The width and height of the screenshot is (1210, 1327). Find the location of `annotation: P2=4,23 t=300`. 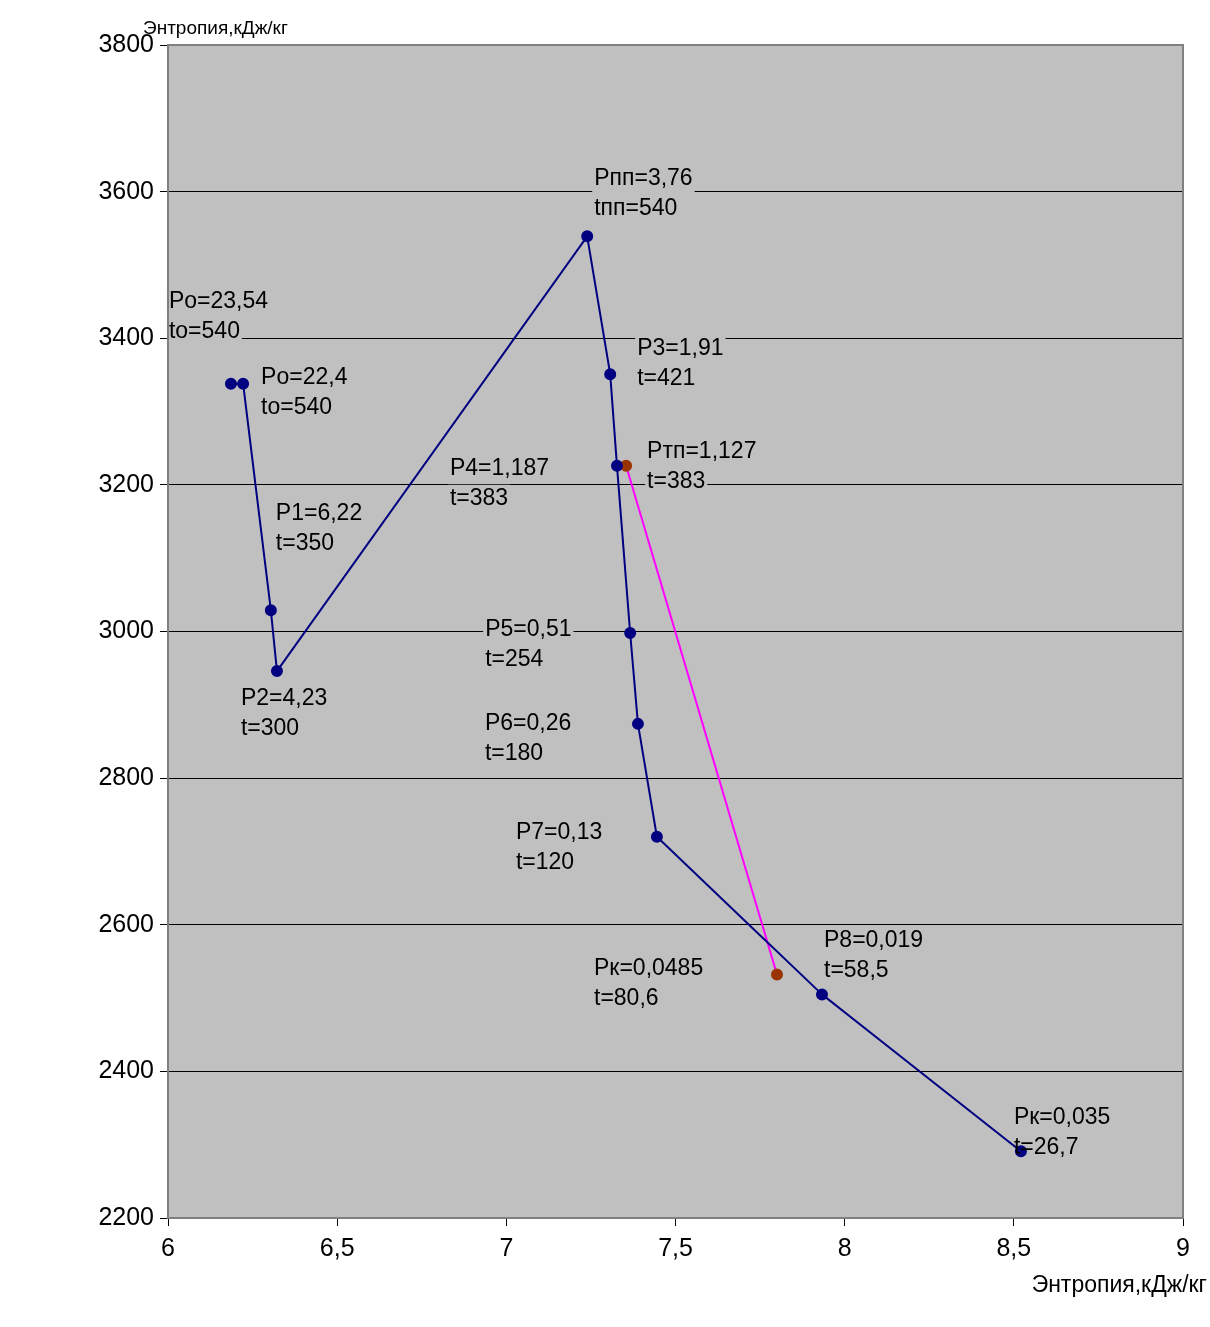

annotation: P2=4,23 t=300 is located at coordinates (284, 712).